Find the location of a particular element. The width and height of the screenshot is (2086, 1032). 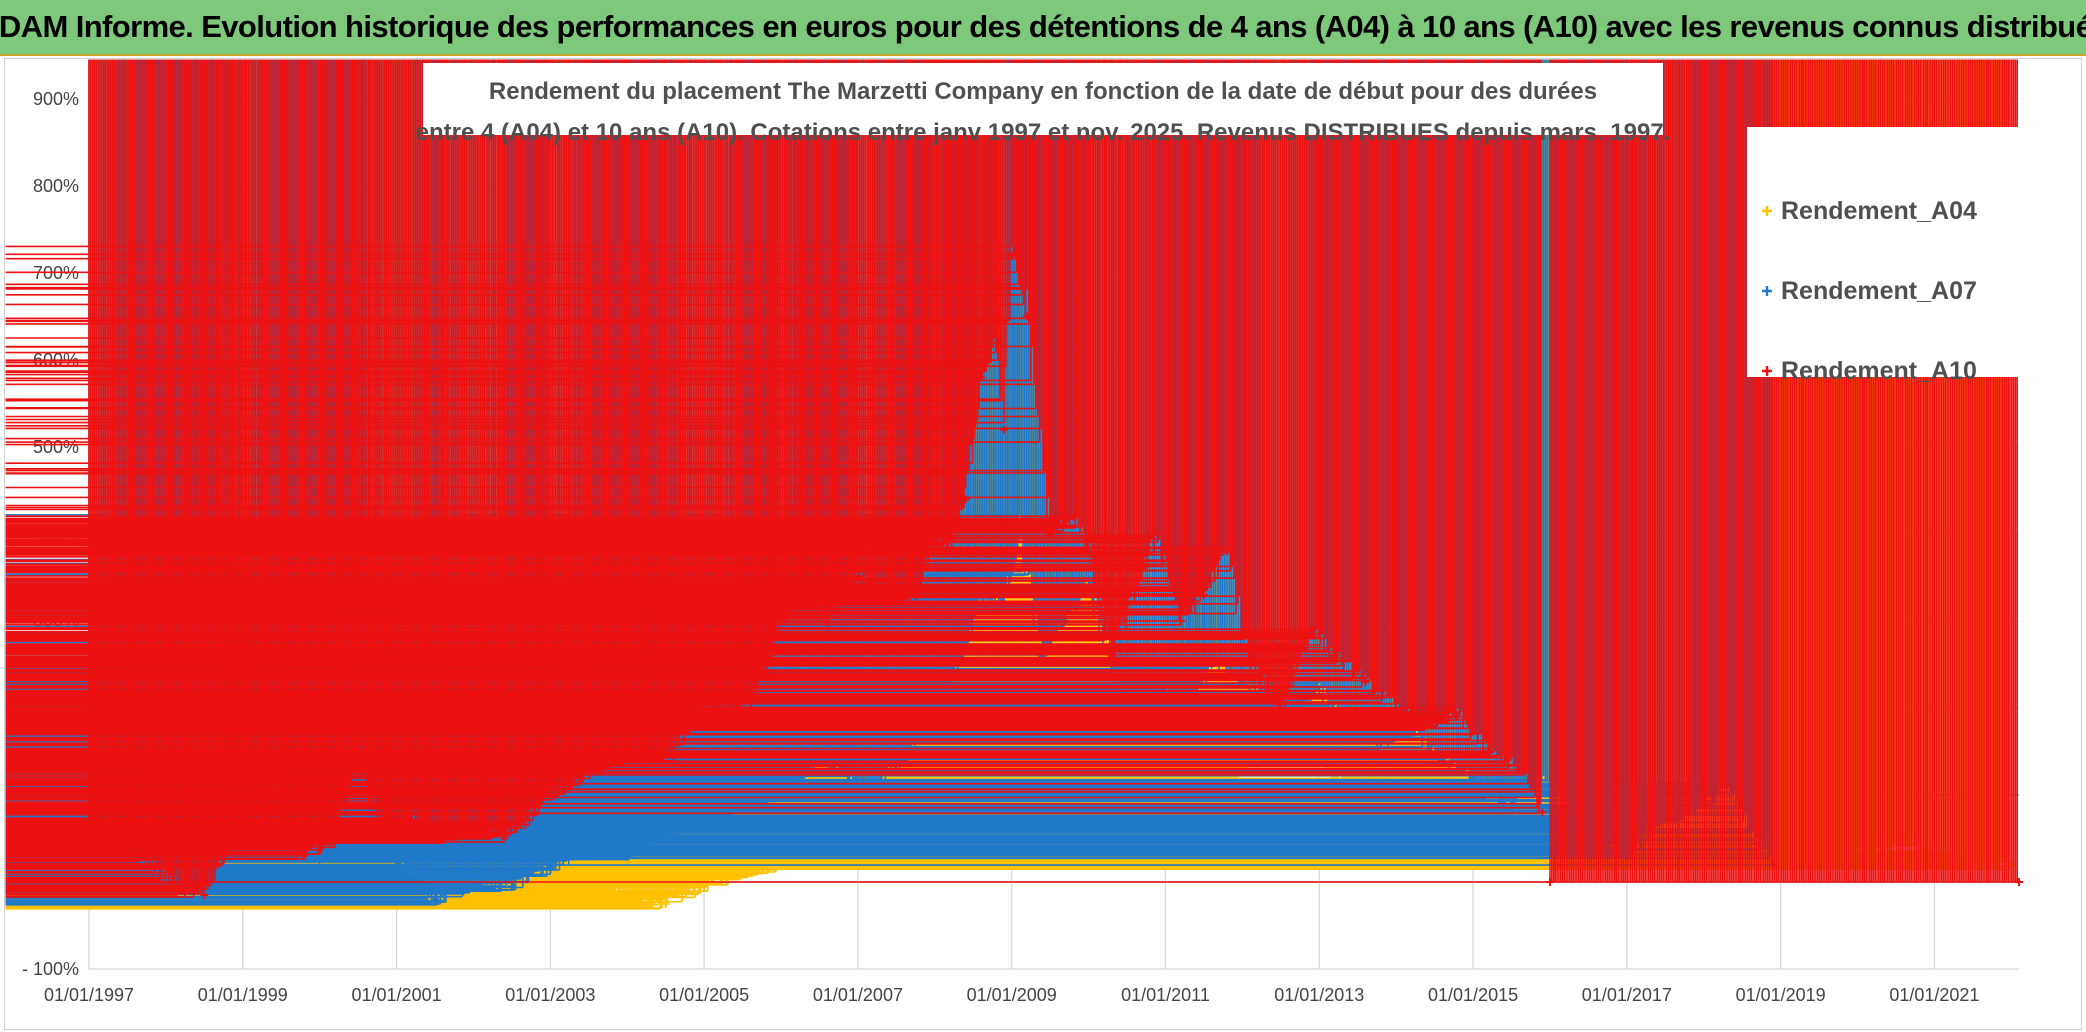

legend-label: Rendement_A10 is located at coordinates (1879, 371).